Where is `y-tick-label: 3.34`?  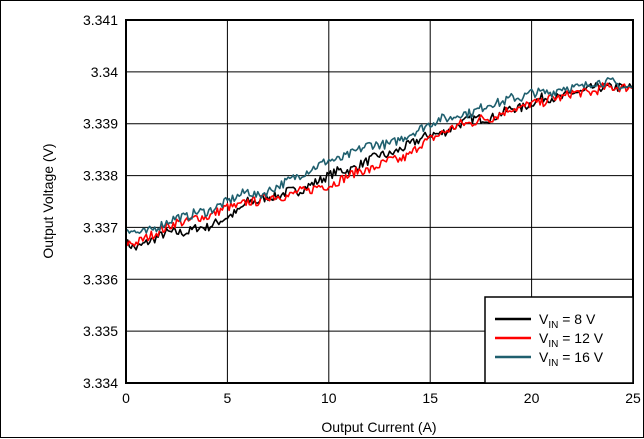
y-tick-label: 3.34 is located at coordinates (104, 72).